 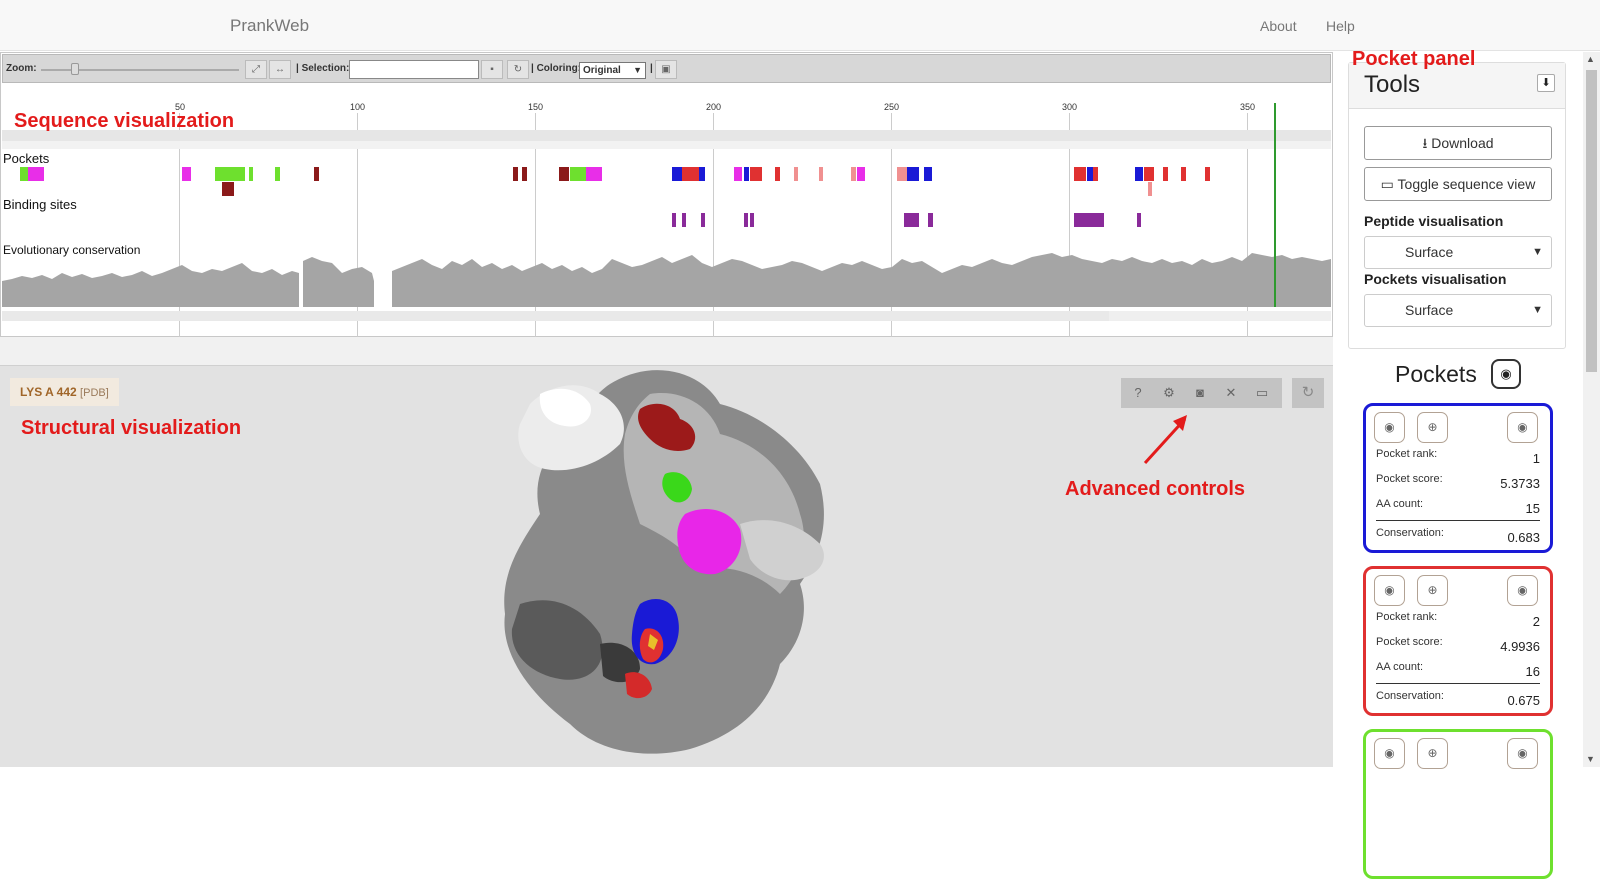 I want to click on expand-icon: ▭, so click(x=1262, y=392).